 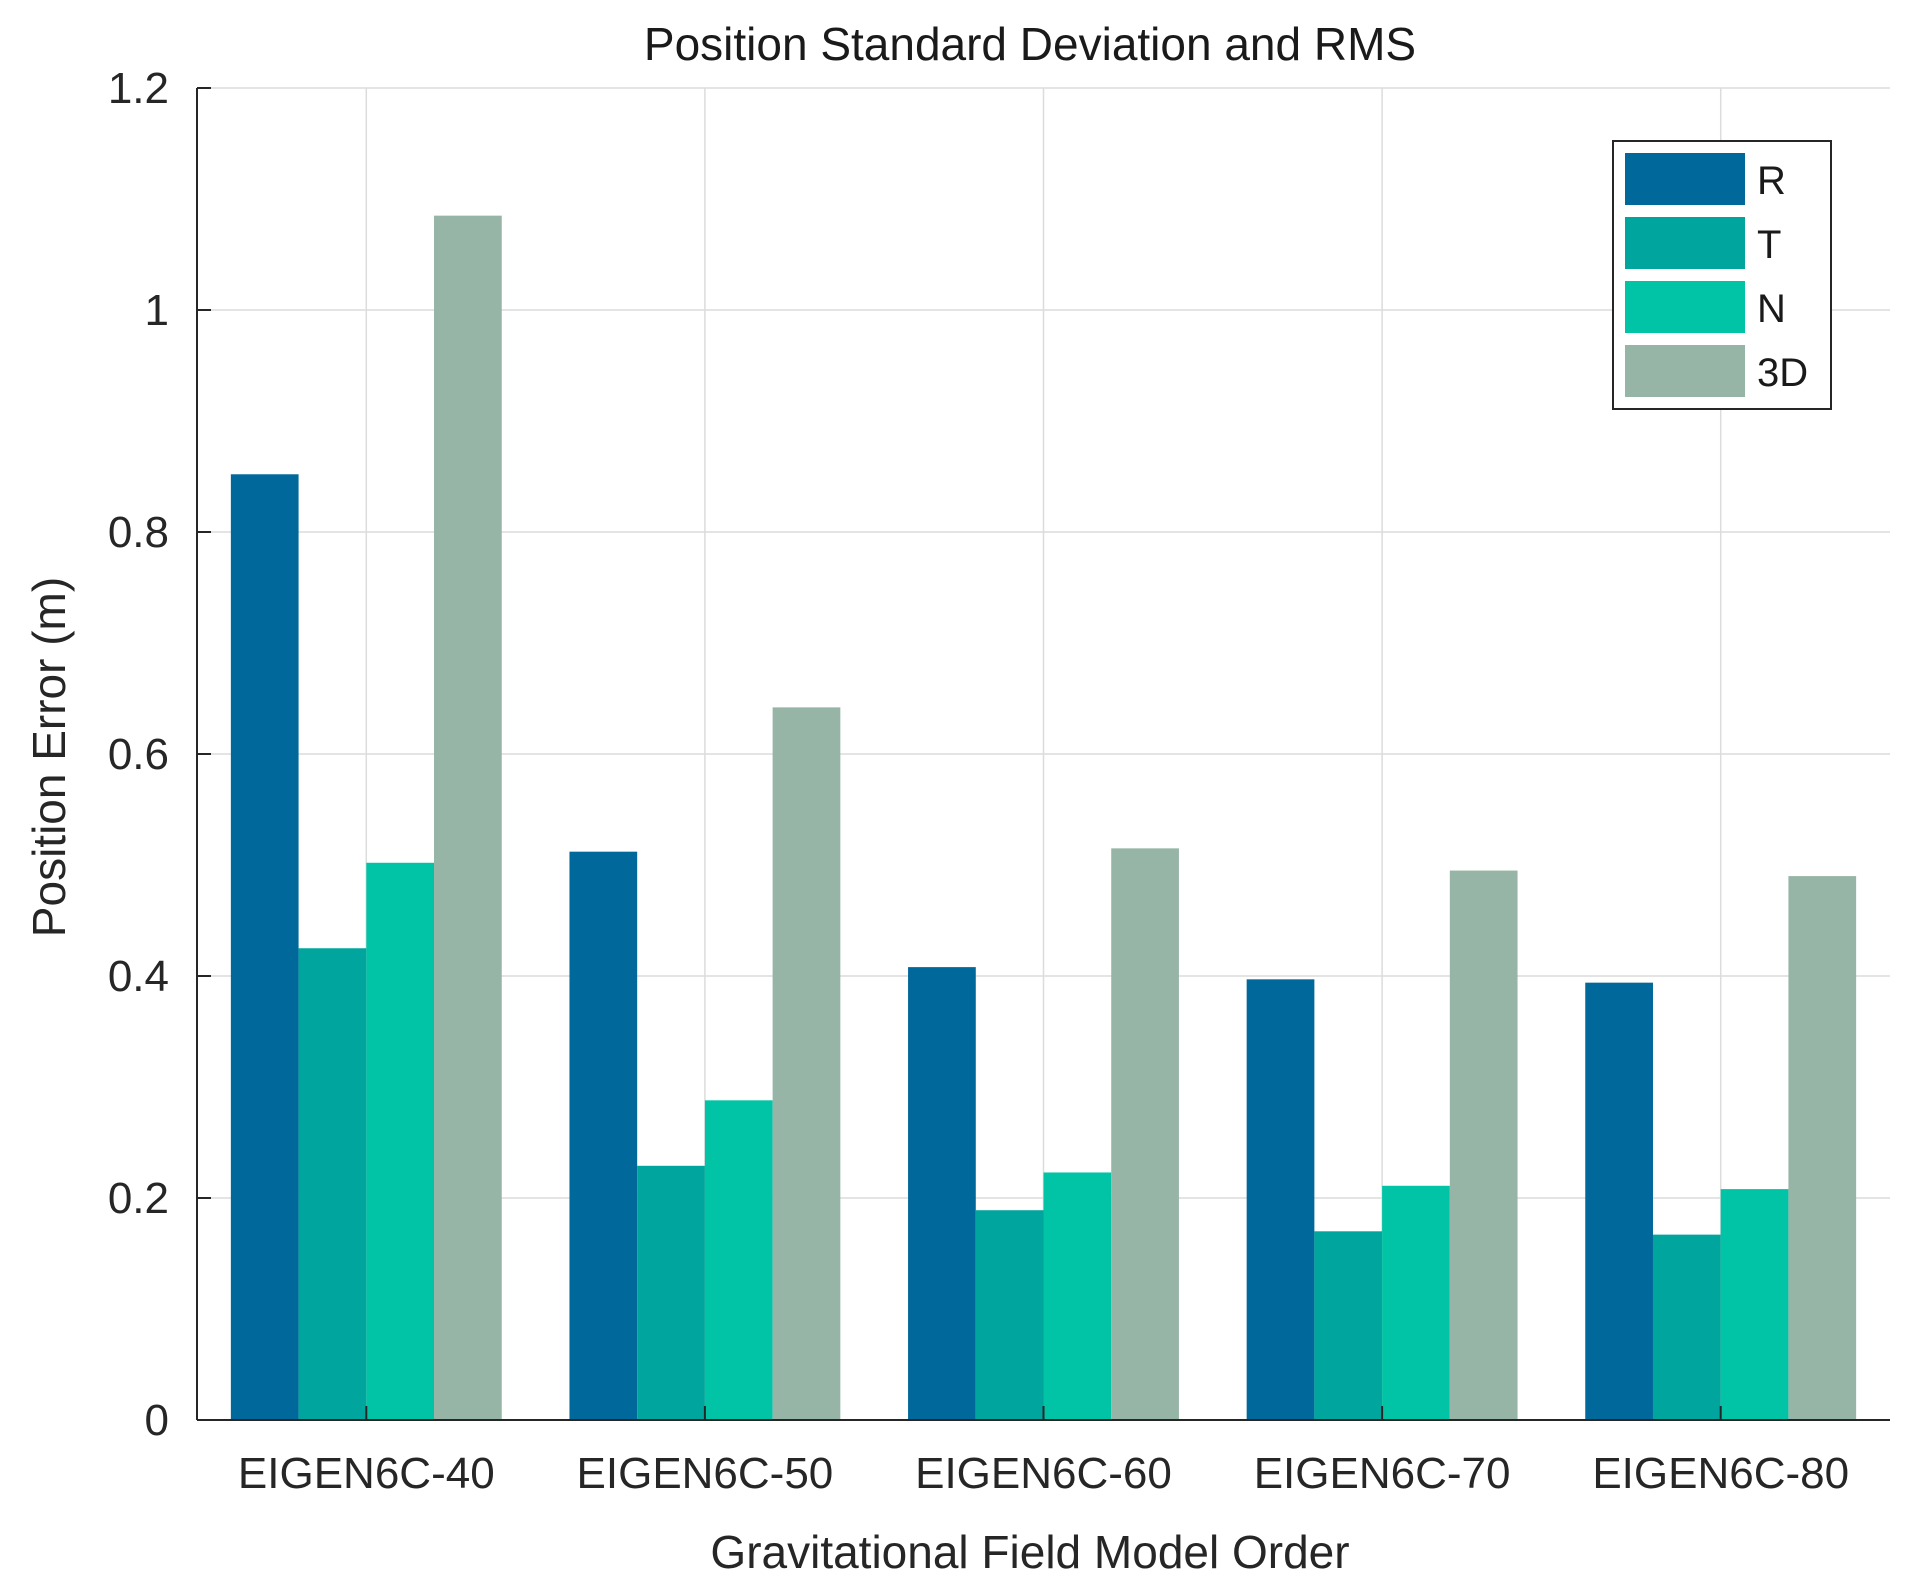 What do you see at coordinates (1722, 275) in the screenshot?
I see `legend: RTN 3D` at bounding box center [1722, 275].